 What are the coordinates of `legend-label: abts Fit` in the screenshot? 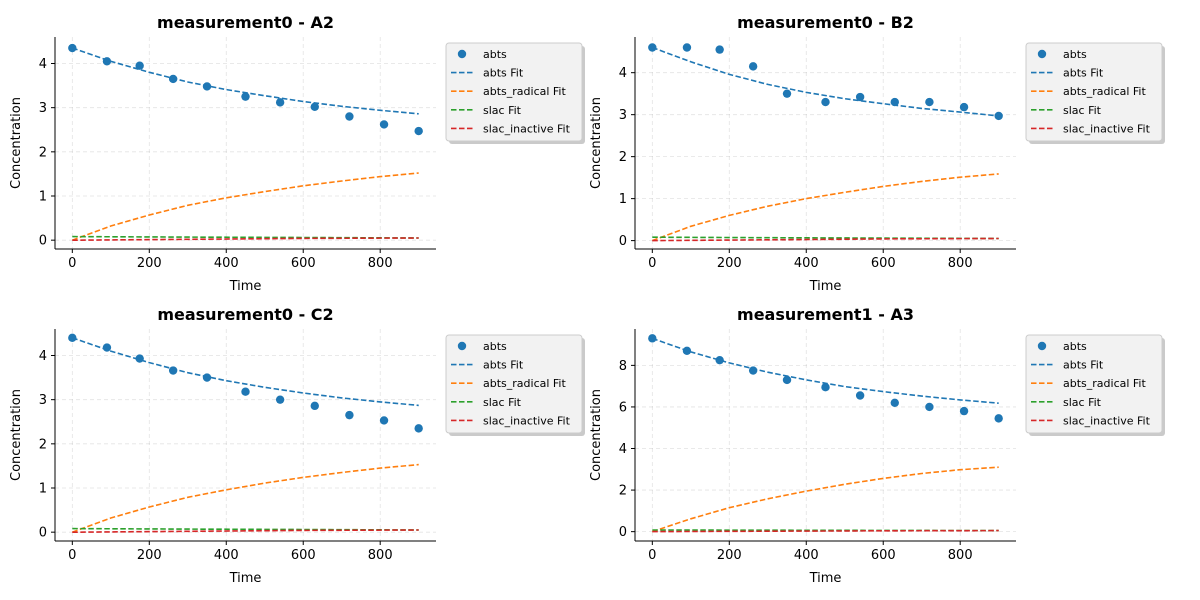 It's located at (503, 365).